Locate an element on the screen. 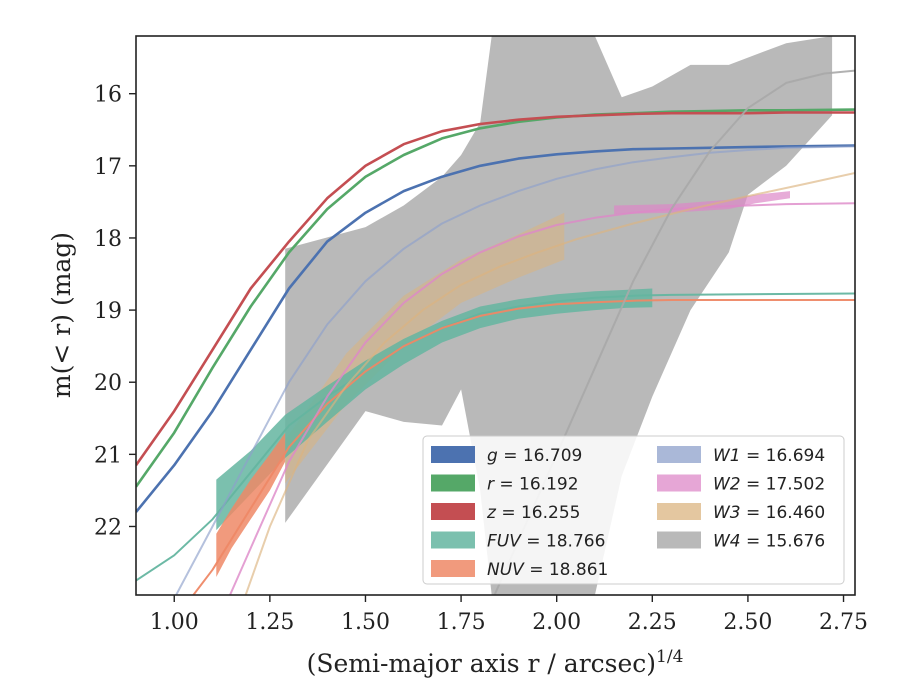 The image size is (900, 700). legend-label-w4: W4 = 15.676 is located at coordinates (769, 542).